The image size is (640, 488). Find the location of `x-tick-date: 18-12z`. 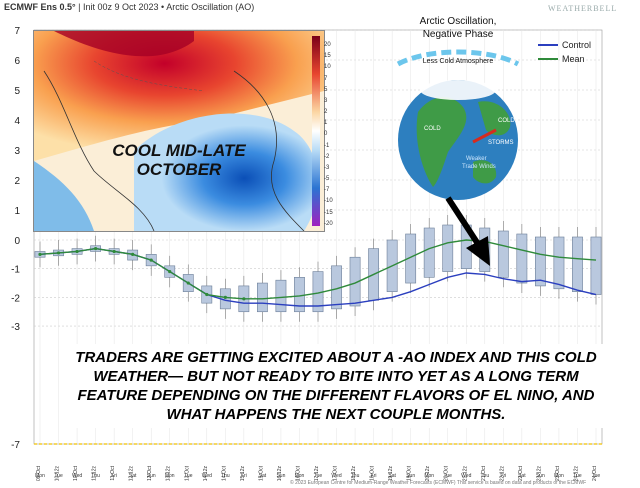

x-tick-date: 18-12z is located at coordinates (354, 474).